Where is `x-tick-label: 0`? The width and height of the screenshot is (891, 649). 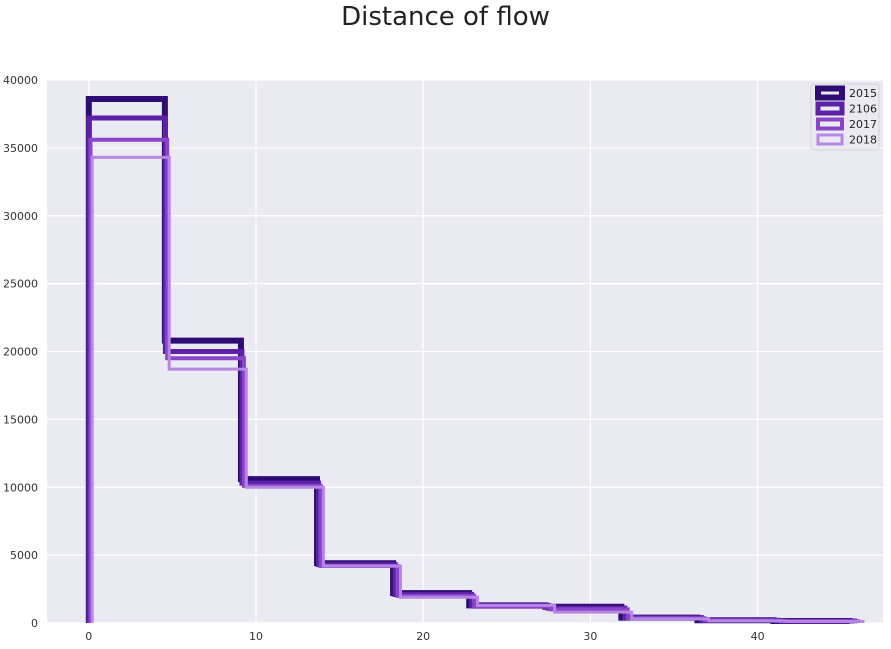
x-tick-label: 0 is located at coordinates (88, 636).